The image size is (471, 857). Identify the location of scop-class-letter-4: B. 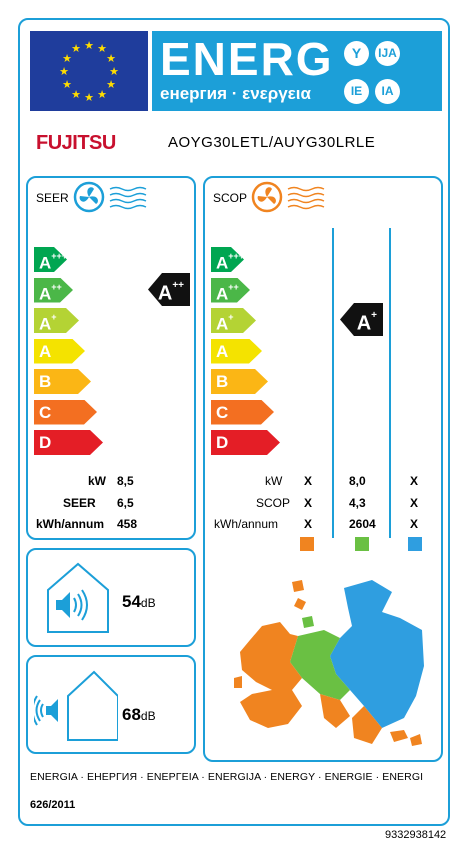
(222, 381).